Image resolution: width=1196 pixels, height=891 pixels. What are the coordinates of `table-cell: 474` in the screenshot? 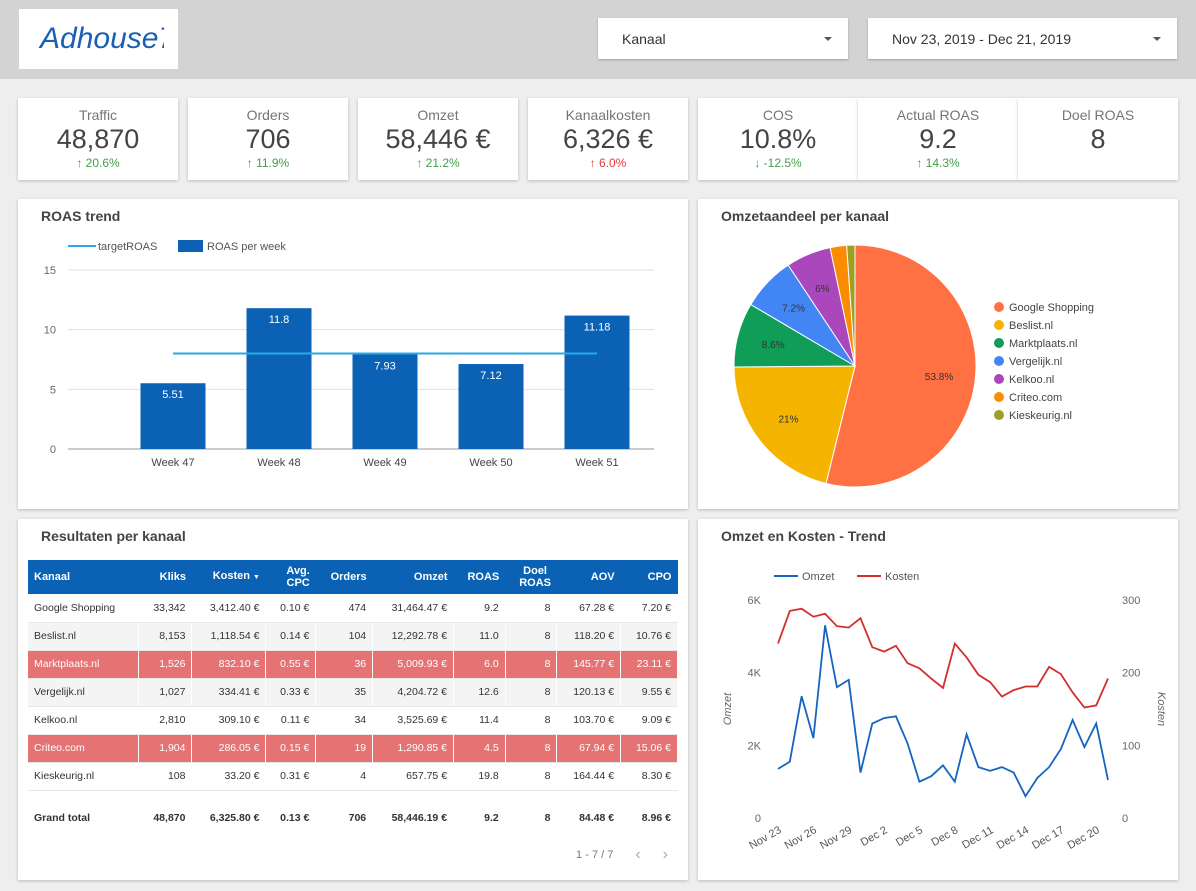 It's located at (344, 608).